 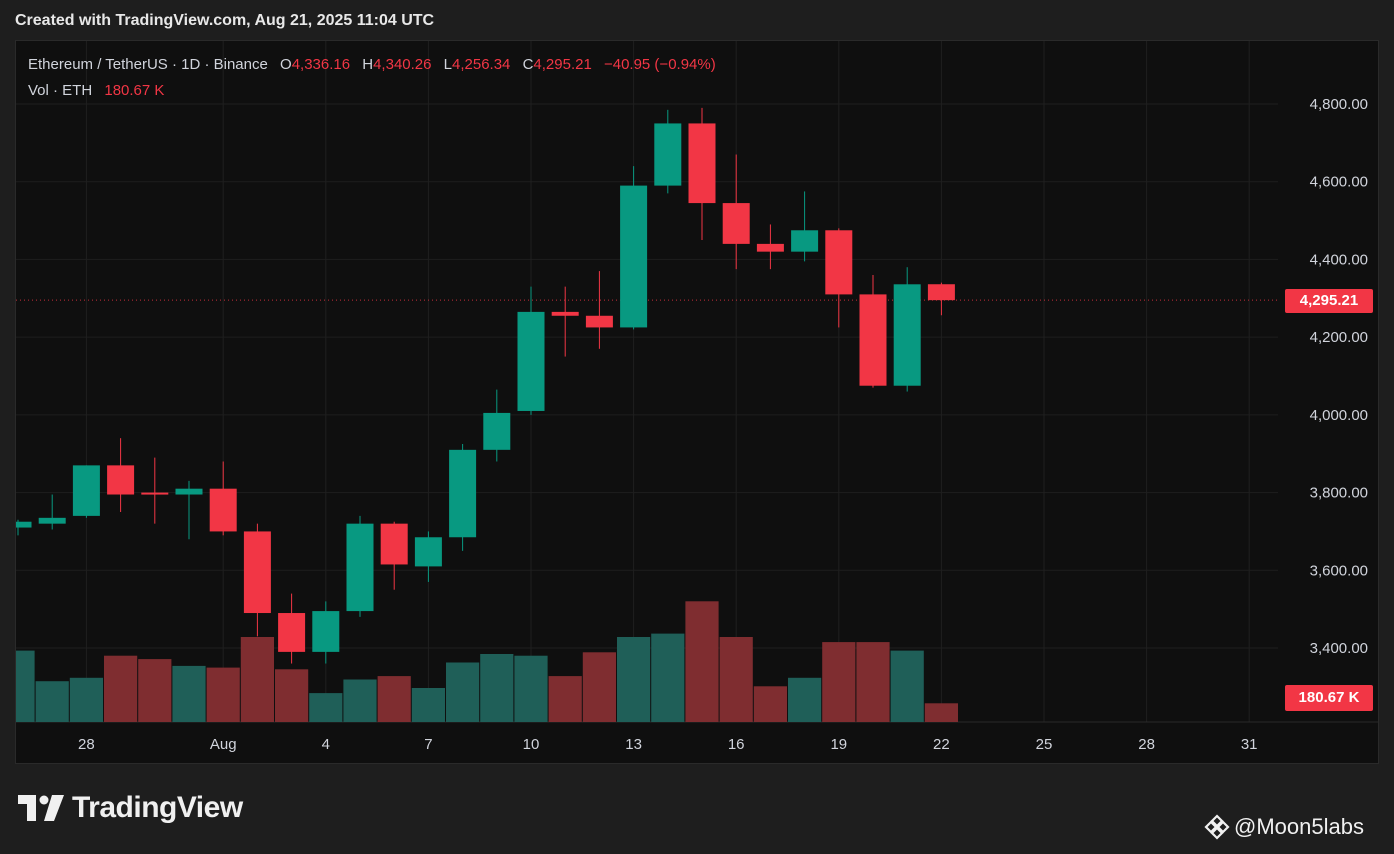 What do you see at coordinates (321, 64) in the screenshot?
I see `open-value: 4,336.16` at bounding box center [321, 64].